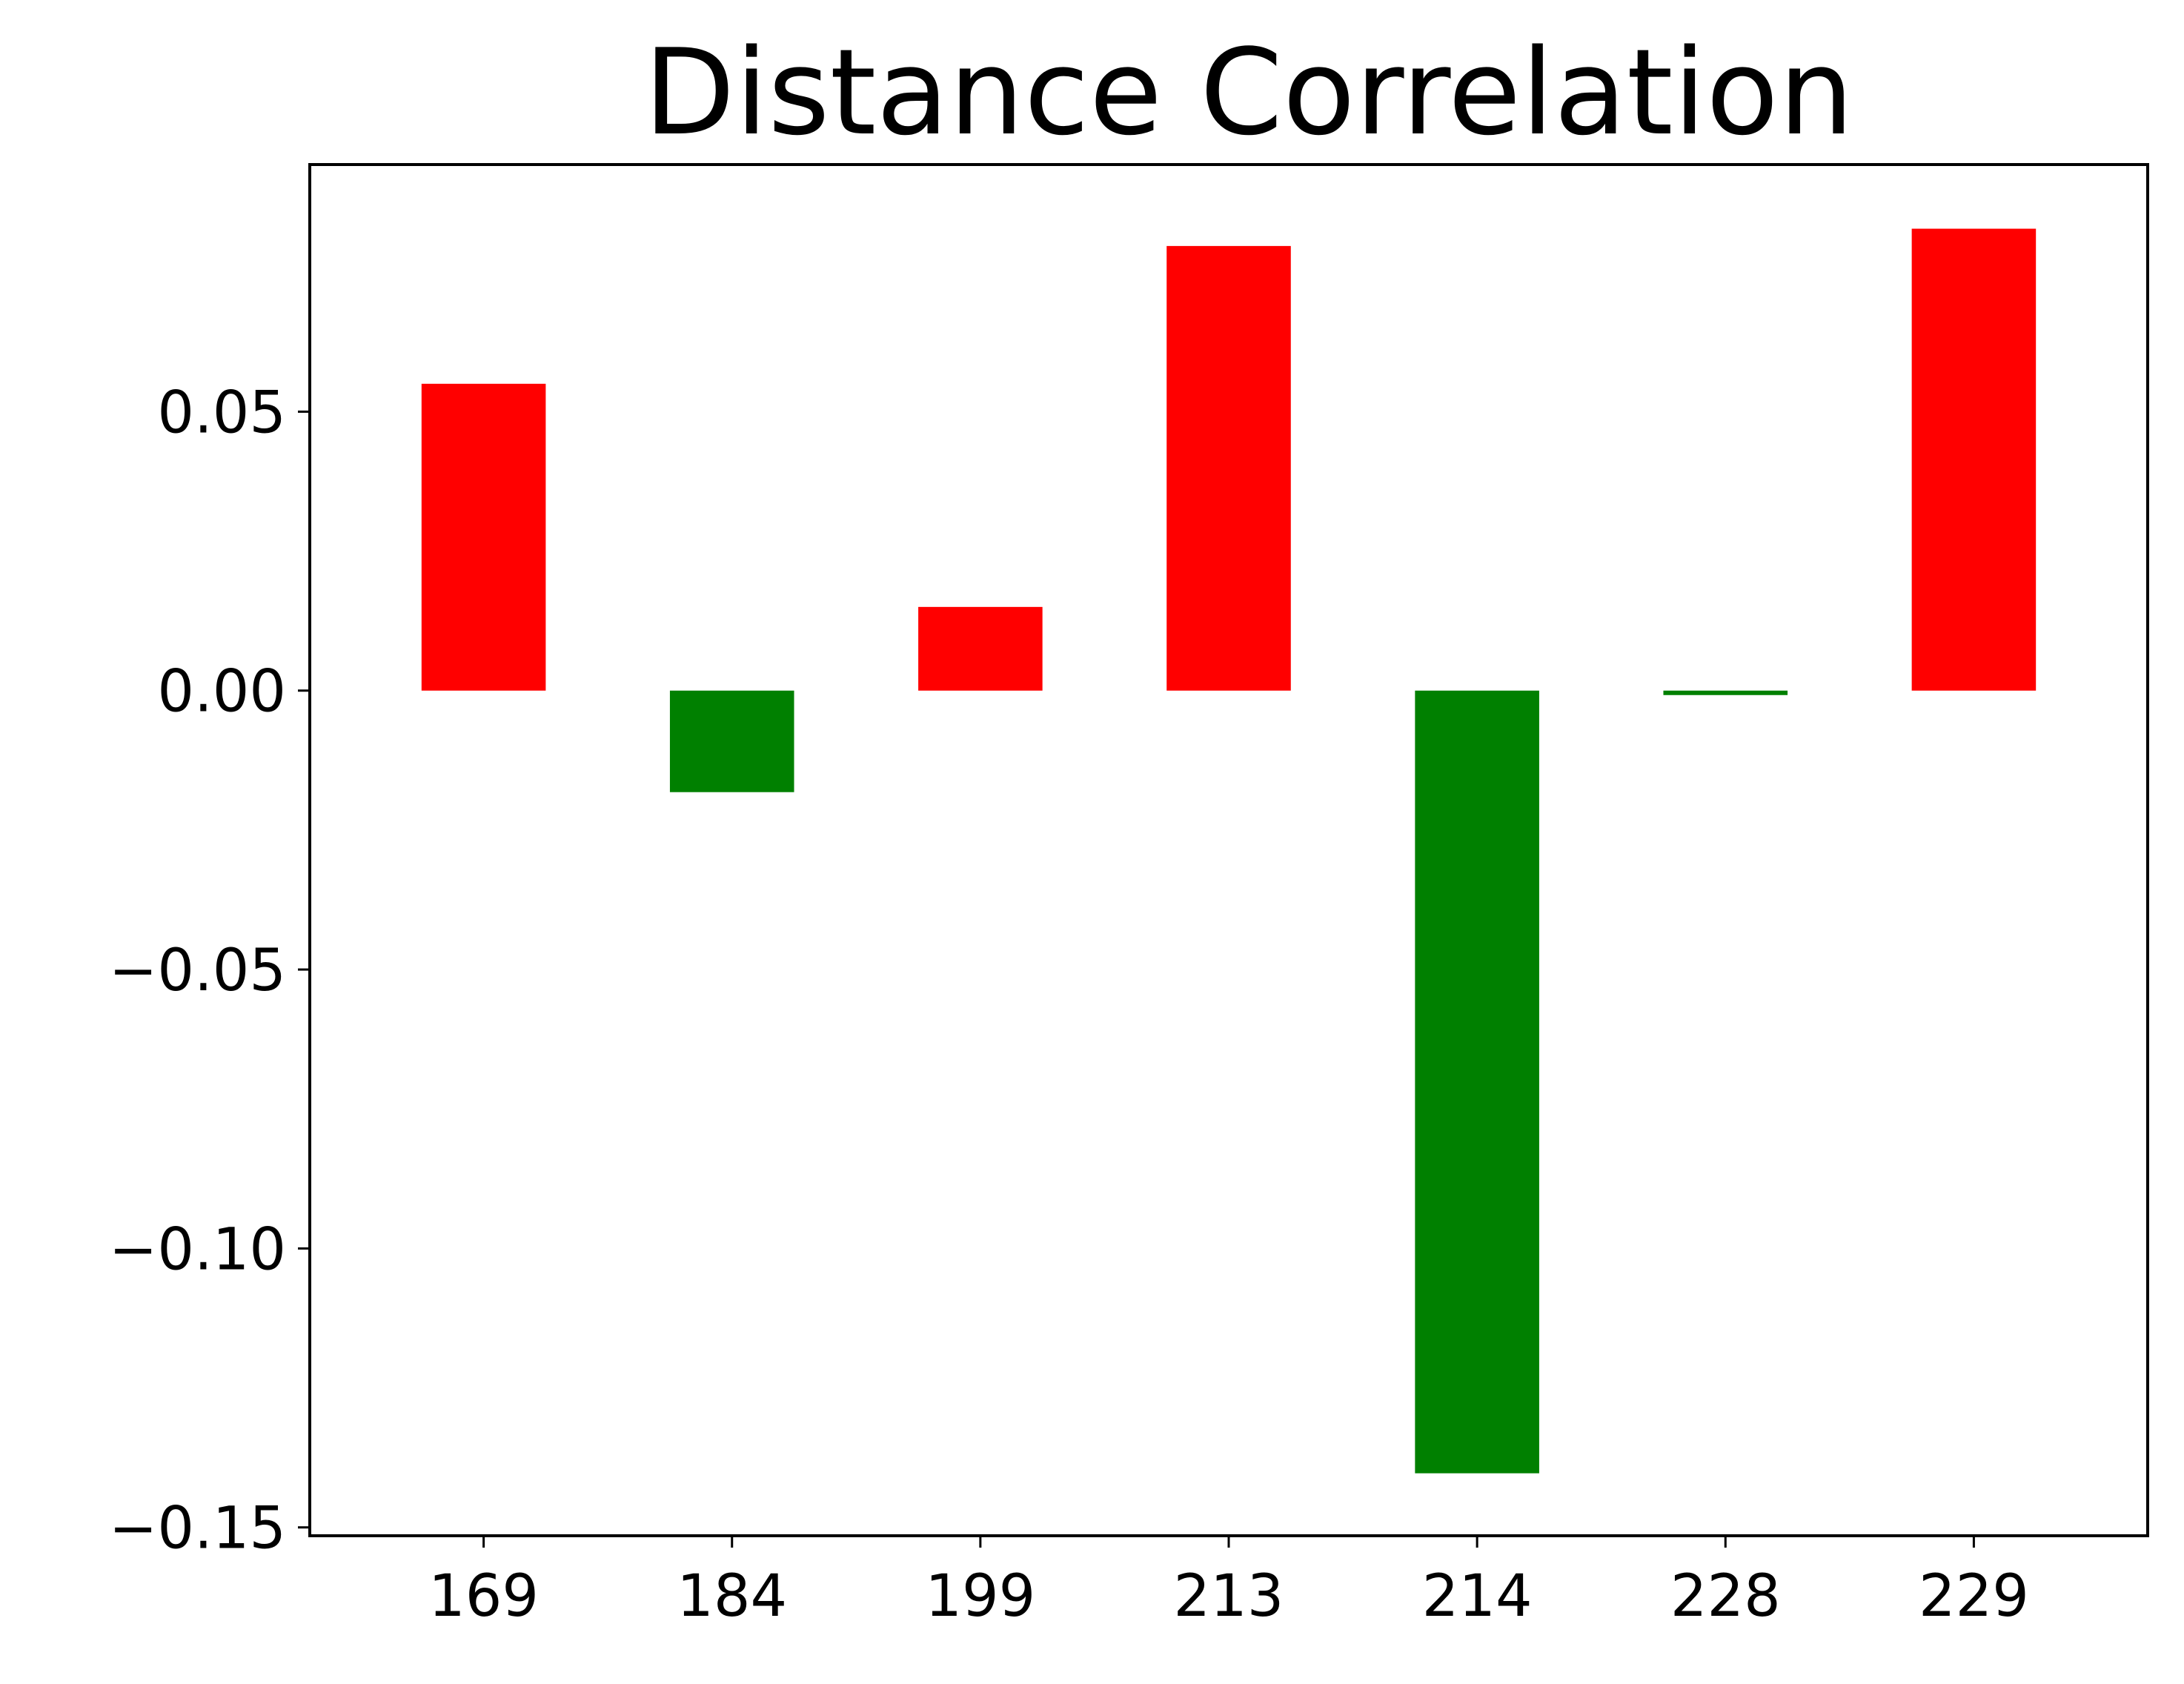 The width and height of the screenshot is (2184, 1684). What do you see at coordinates (484, 1596) in the screenshot?
I see `x-tick-label: 169` at bounding box center [484, 1596].